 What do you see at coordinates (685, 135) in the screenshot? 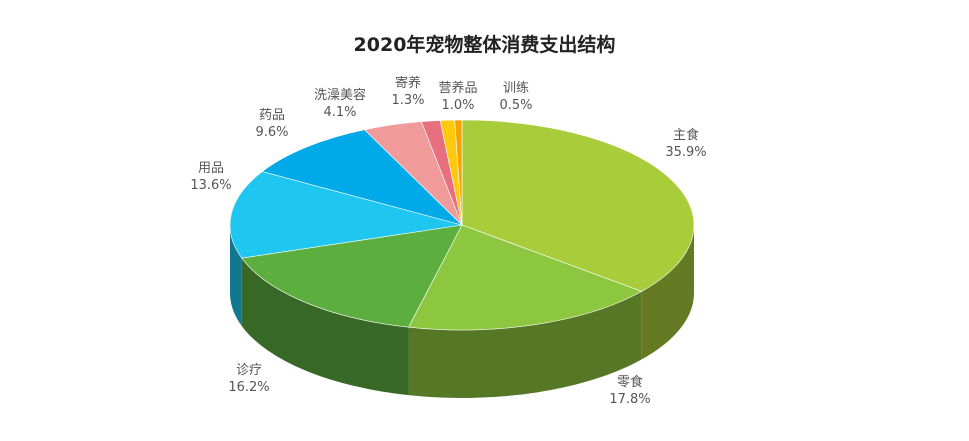
I see `slice-label: 主食` at bounding box center [685, 135].